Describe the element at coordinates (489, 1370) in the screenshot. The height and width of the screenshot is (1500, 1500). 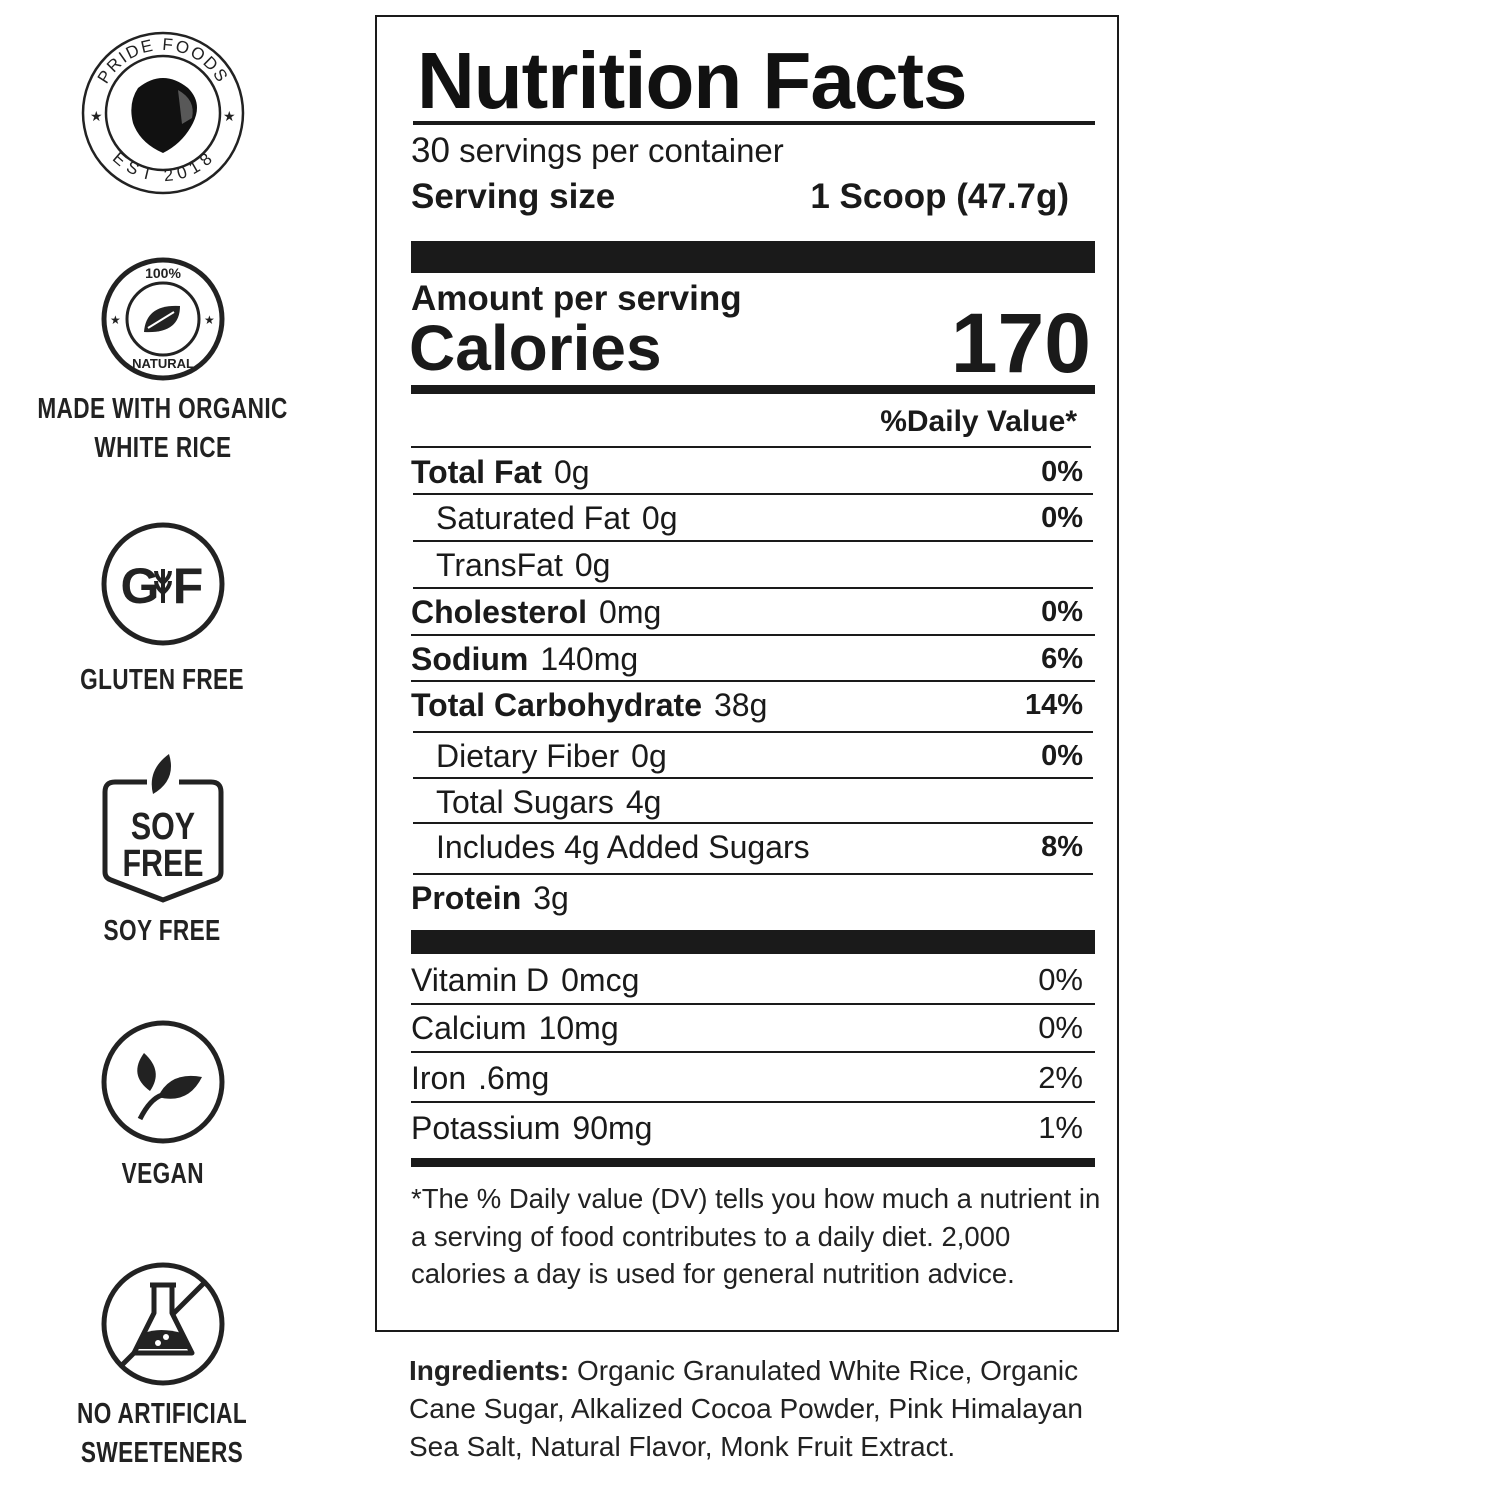
I see `ingredients-label: Ingredients:` at that location.